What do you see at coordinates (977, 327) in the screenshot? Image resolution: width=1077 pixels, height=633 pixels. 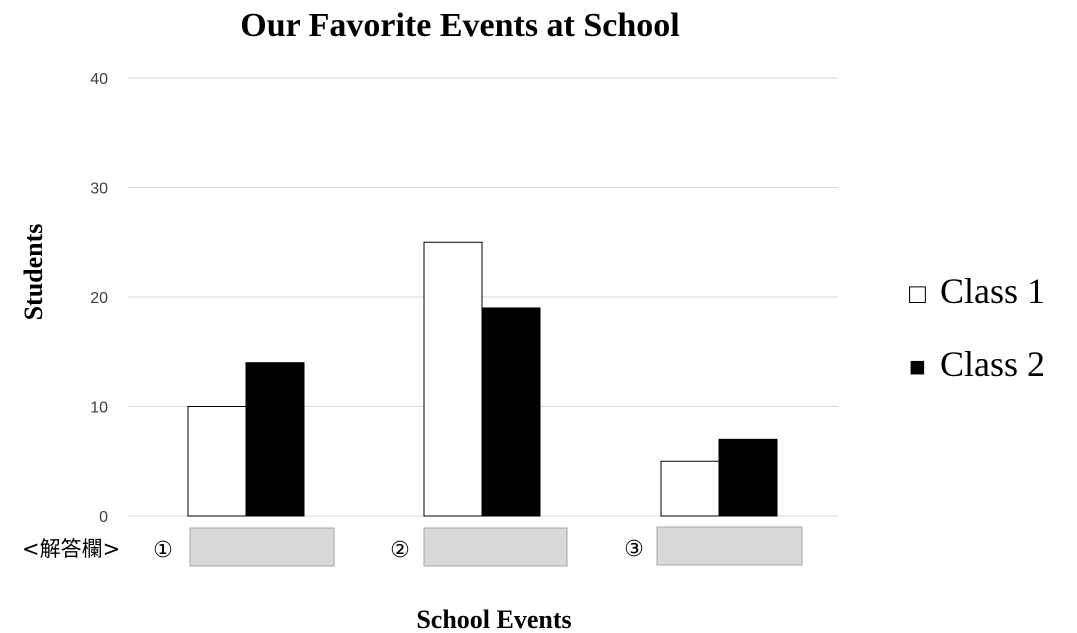 I see `legend: □ Class 1 ■ Class 2` at bounding box center [977, 327].